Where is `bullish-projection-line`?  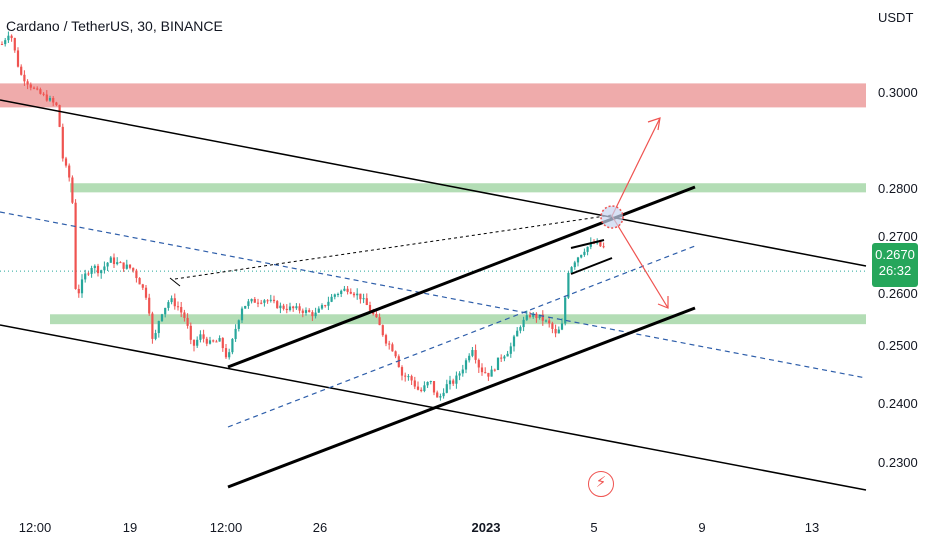
bullish-projection-line is located at coordinates (636, 167).